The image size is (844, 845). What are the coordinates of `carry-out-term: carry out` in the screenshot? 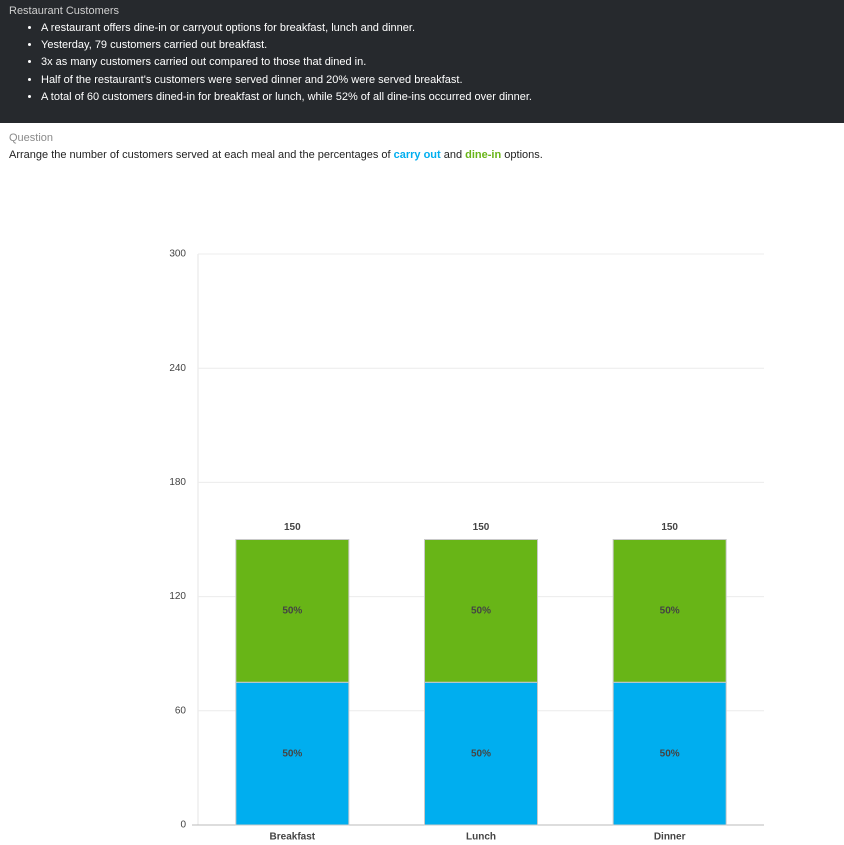 It's located at (417, 155).